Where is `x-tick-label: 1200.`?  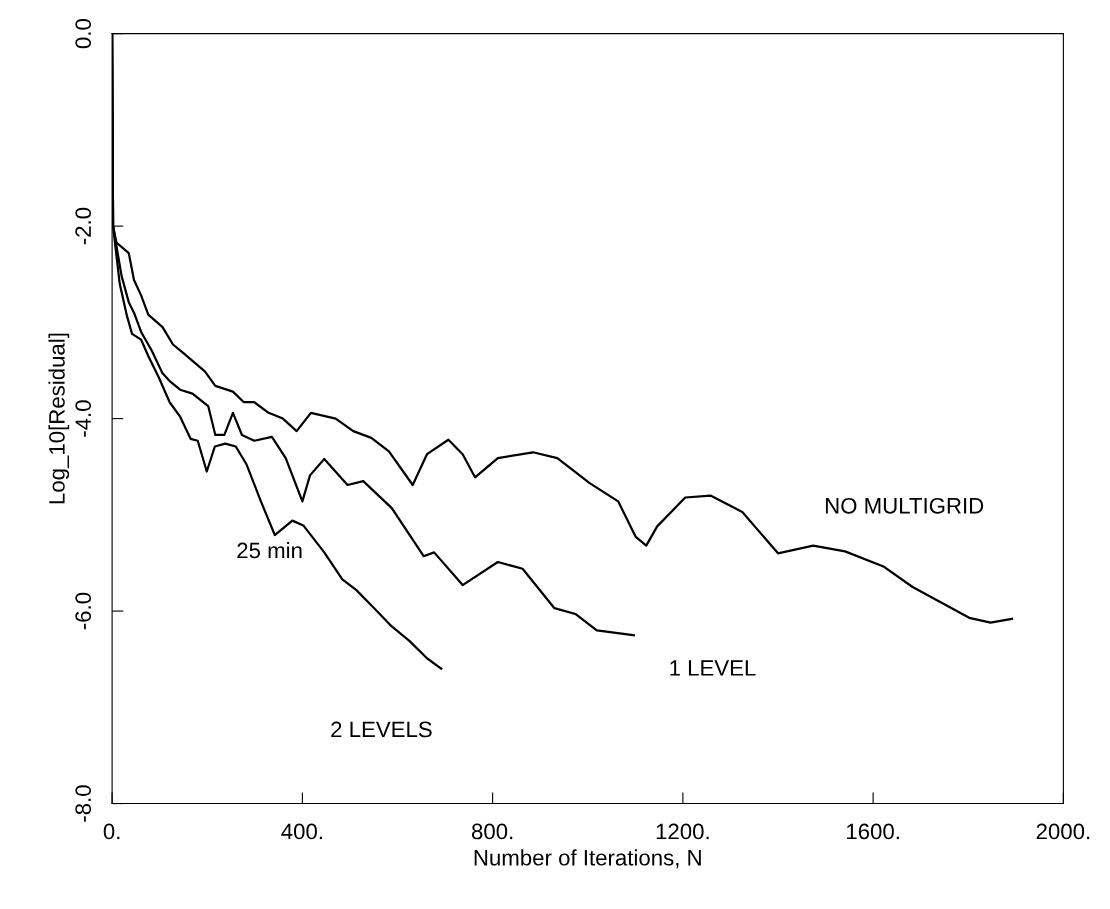
x-tick-label: 1200. is located at coordinates (682, 831).